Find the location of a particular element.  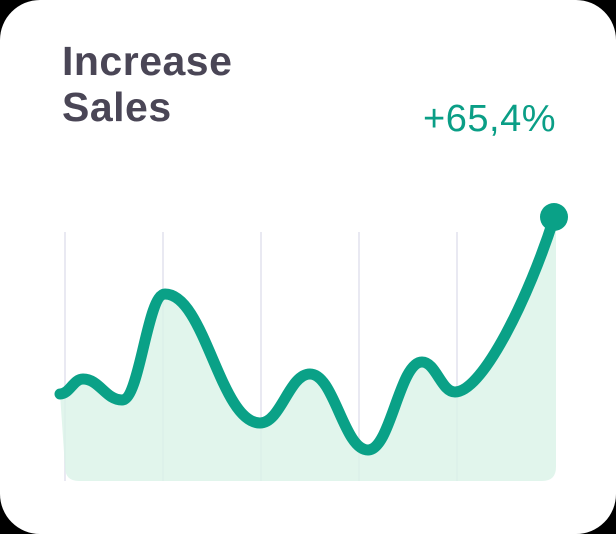

card-title-line2: Sales is located at coordinates (117, 107).